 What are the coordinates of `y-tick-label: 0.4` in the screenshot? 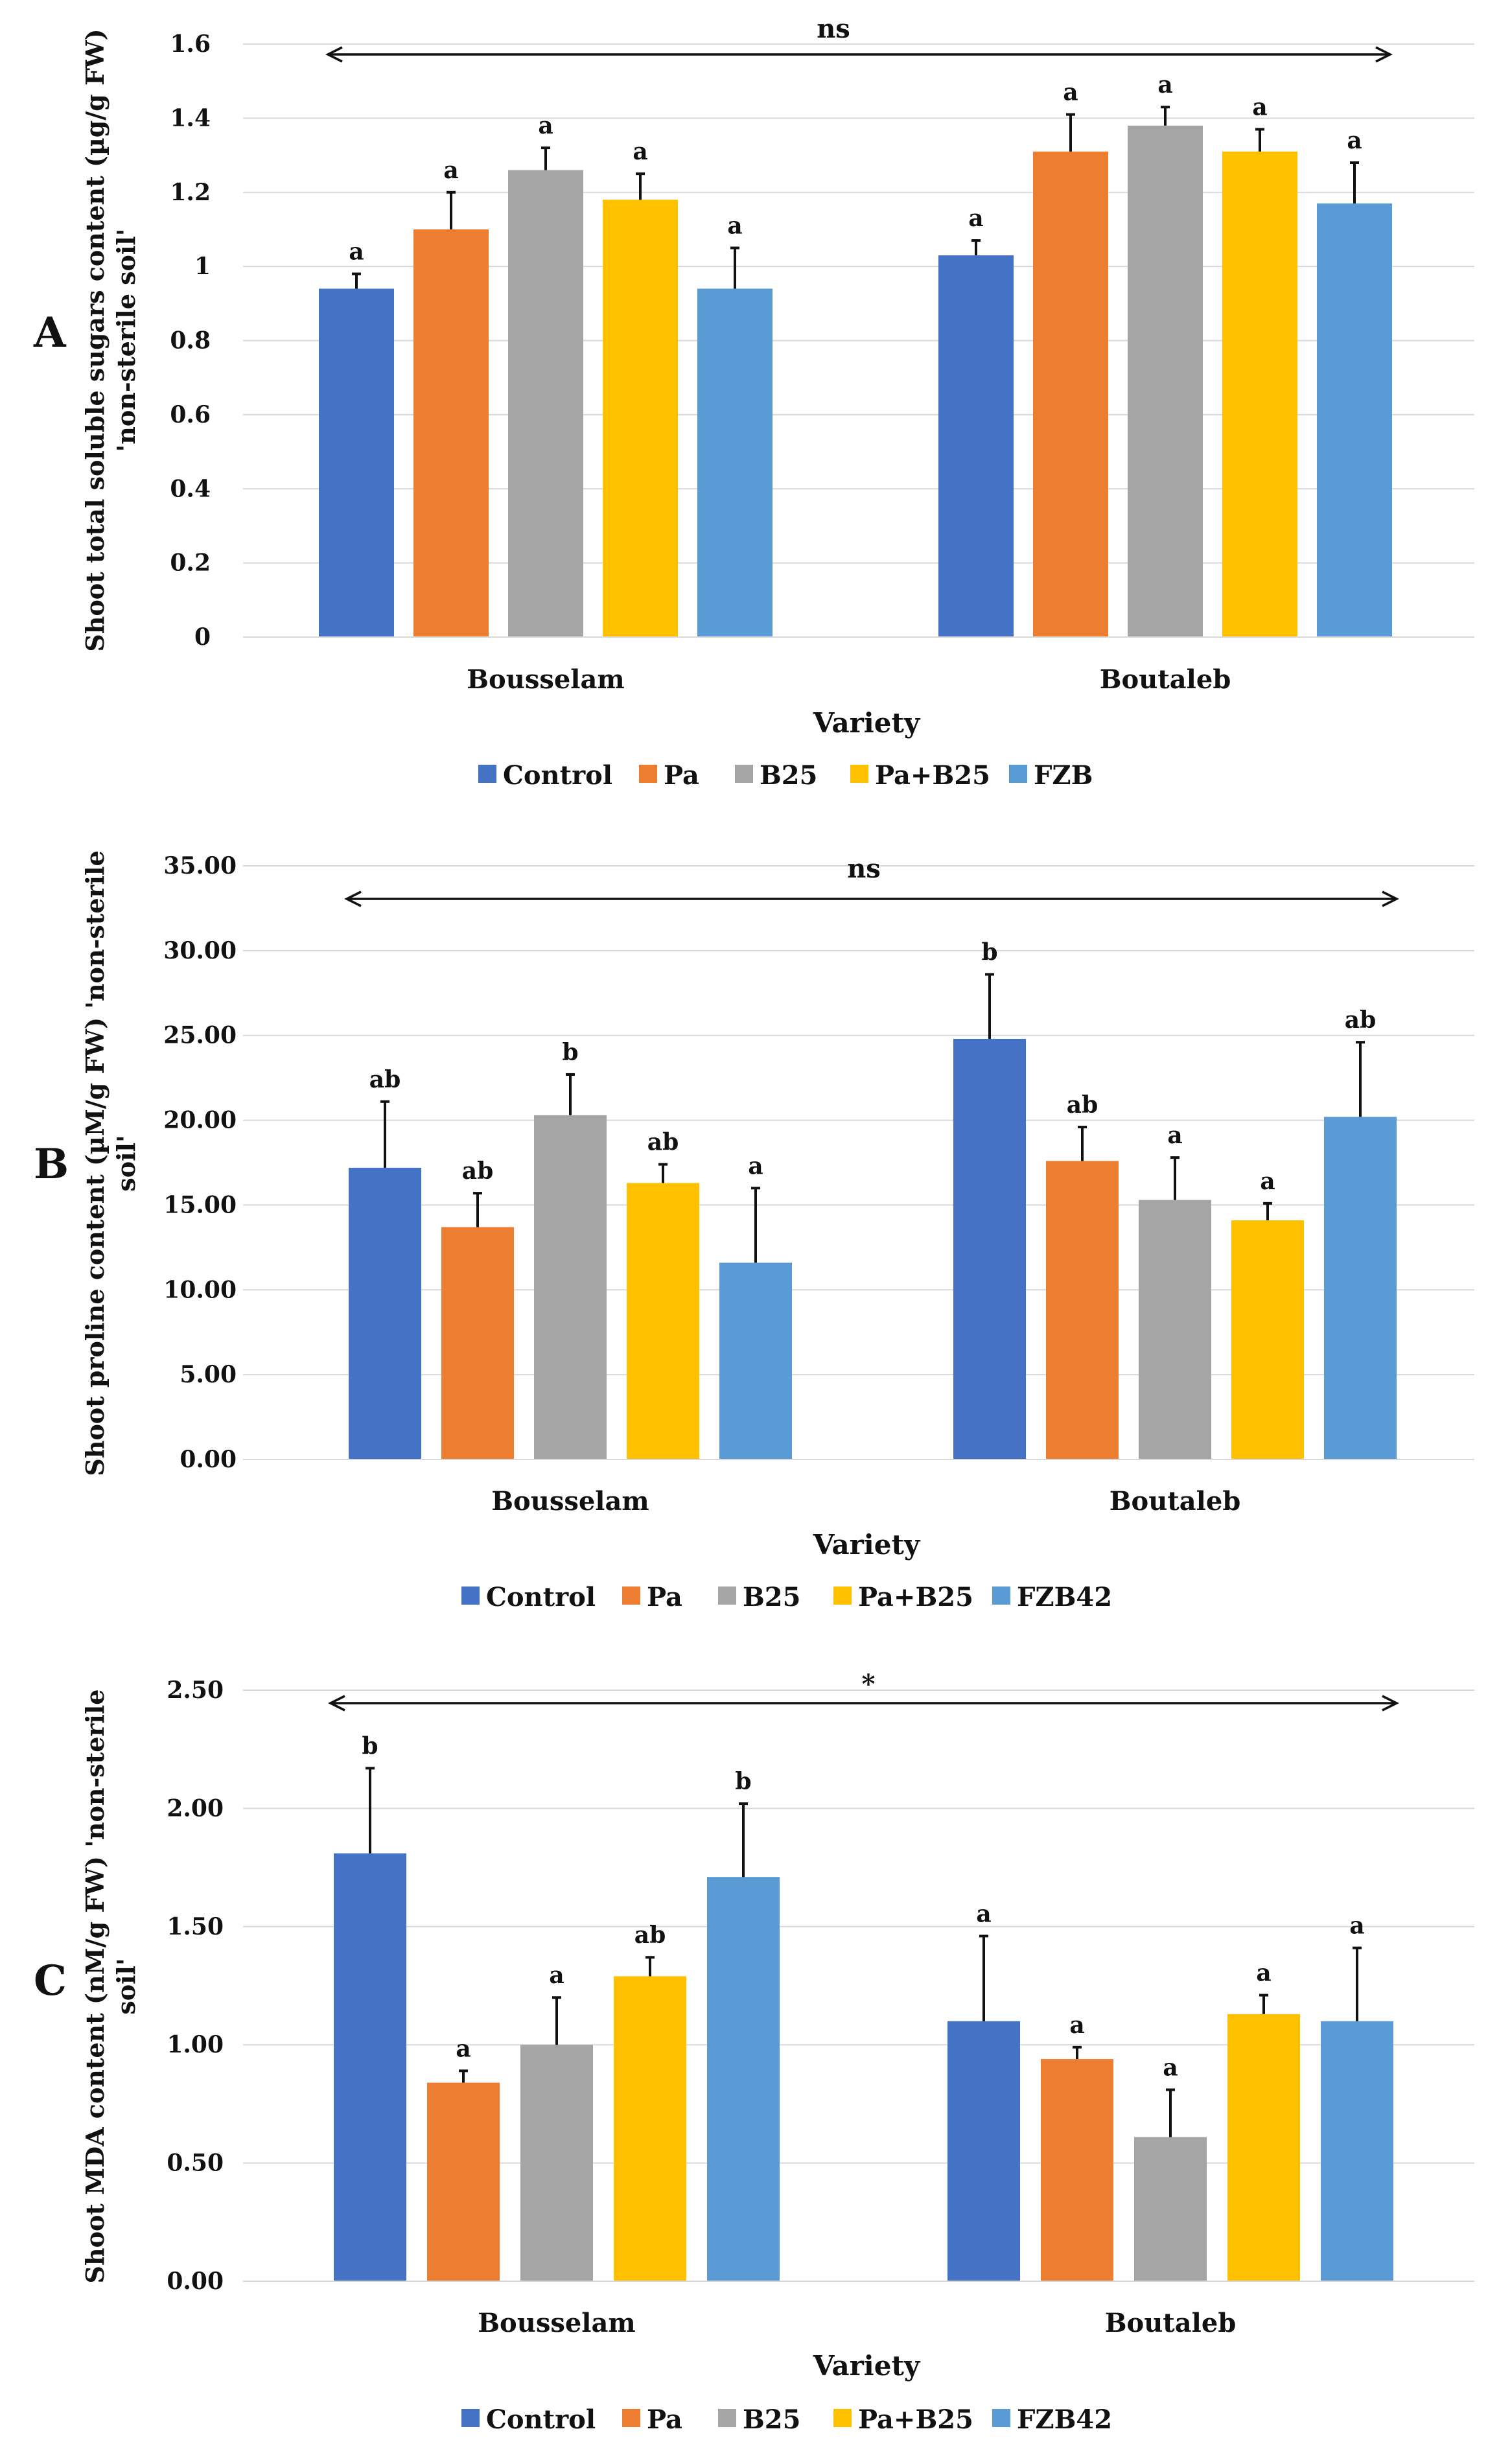 It's located at (190, 488).